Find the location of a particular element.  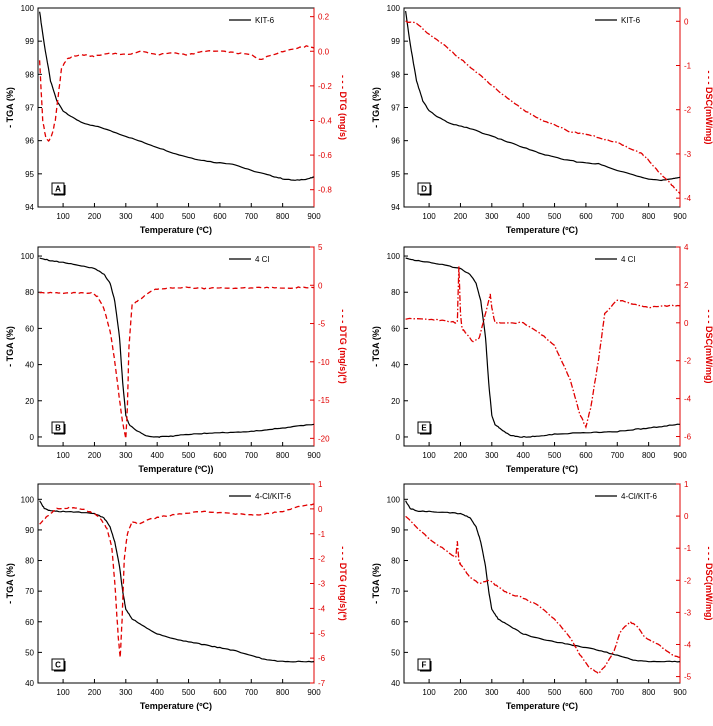

y2-axis-title: - - - DTG (mg/s) is located at coordinates (343, 107).